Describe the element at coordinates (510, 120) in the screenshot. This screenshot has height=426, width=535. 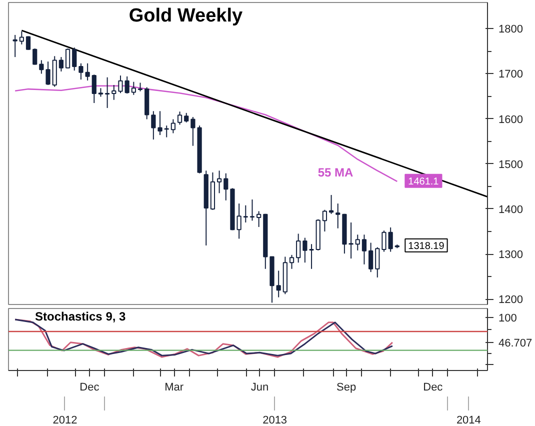
I see `y-tick-label: 1600` at that location.